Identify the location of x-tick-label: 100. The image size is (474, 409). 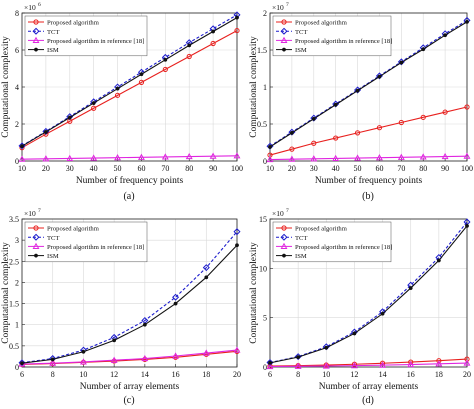
(467, 168).